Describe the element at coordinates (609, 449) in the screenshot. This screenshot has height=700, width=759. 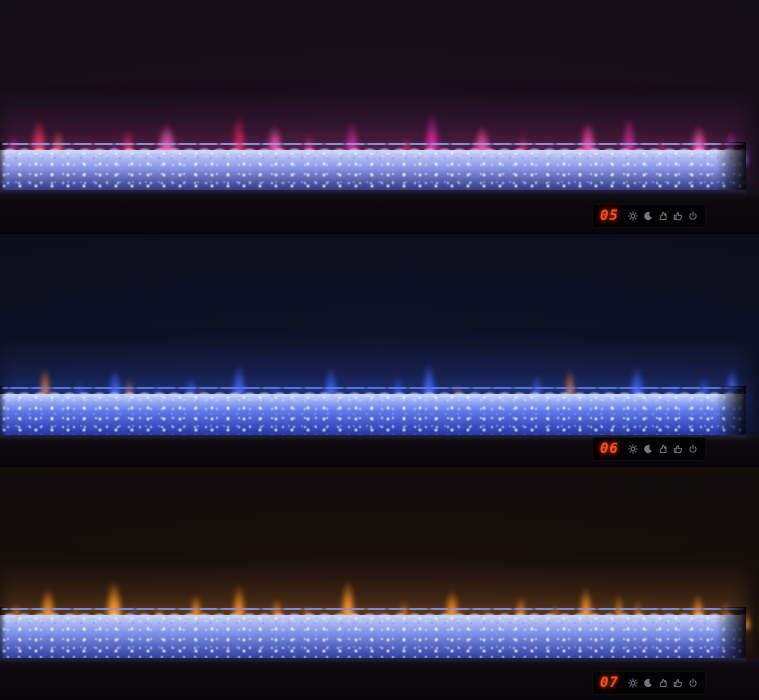
I see `led-readout: 06` at that location.